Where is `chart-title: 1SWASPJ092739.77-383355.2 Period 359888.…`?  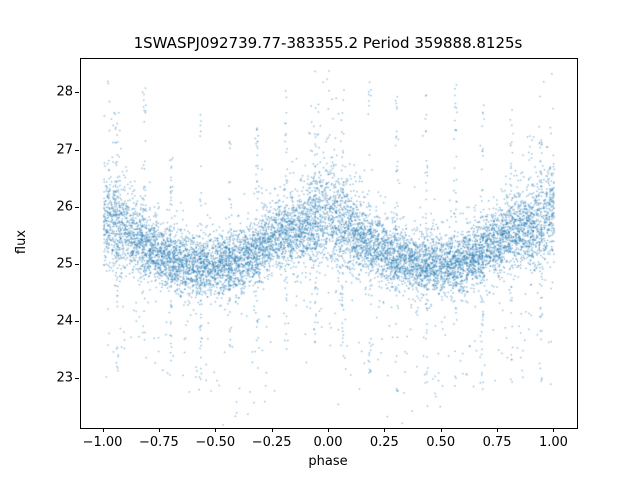
chart-title: 1SWASPJ092739.77-383355.2 Period 359888.… is located at coordinates (328, 43).